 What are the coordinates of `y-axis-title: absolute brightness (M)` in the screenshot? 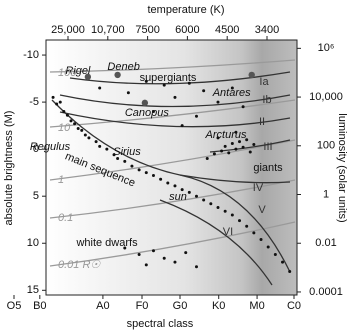 It's located at (9, 168).